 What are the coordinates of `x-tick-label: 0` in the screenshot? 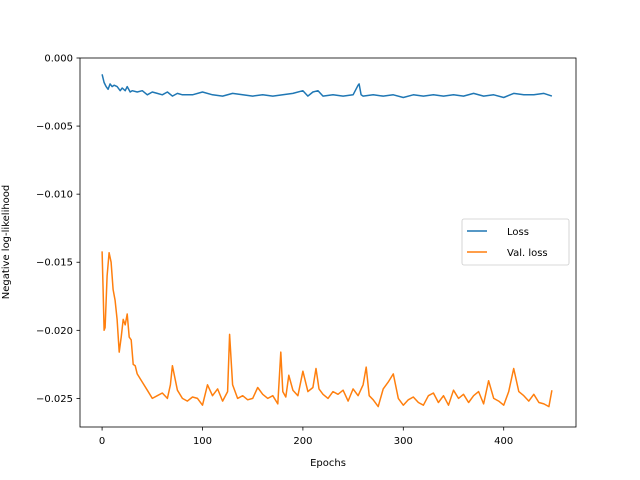 It's located at (102, 441).